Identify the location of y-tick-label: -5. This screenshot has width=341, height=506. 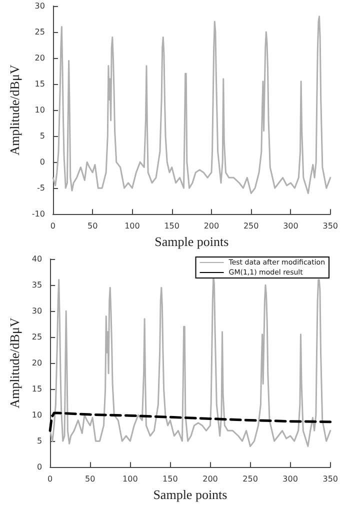
(40, 188).